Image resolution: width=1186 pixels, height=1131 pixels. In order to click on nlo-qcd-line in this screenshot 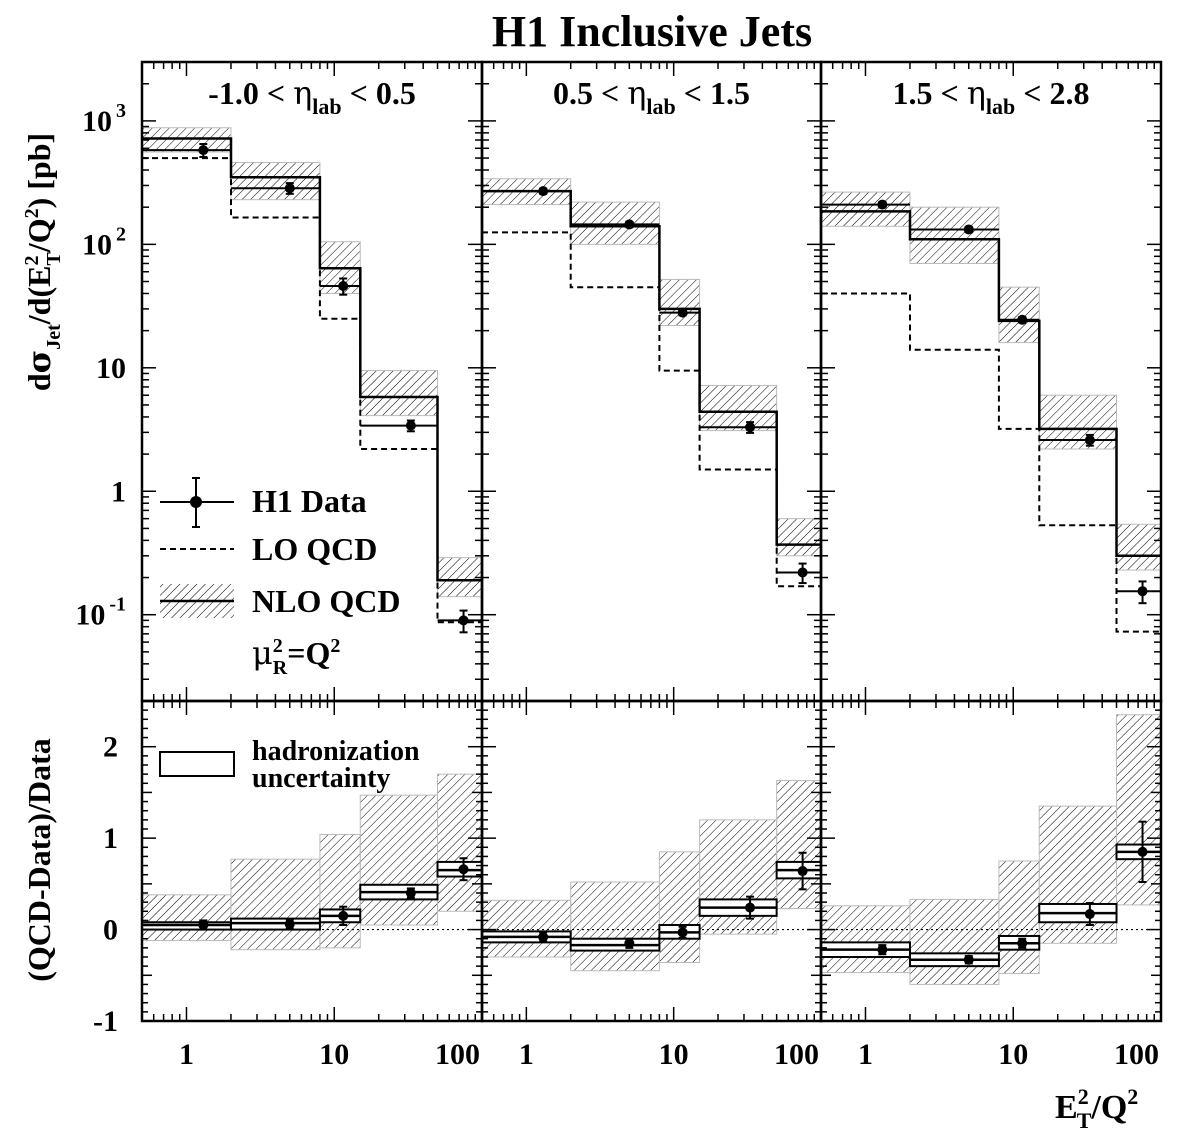, I will do `click(312, 359)`.